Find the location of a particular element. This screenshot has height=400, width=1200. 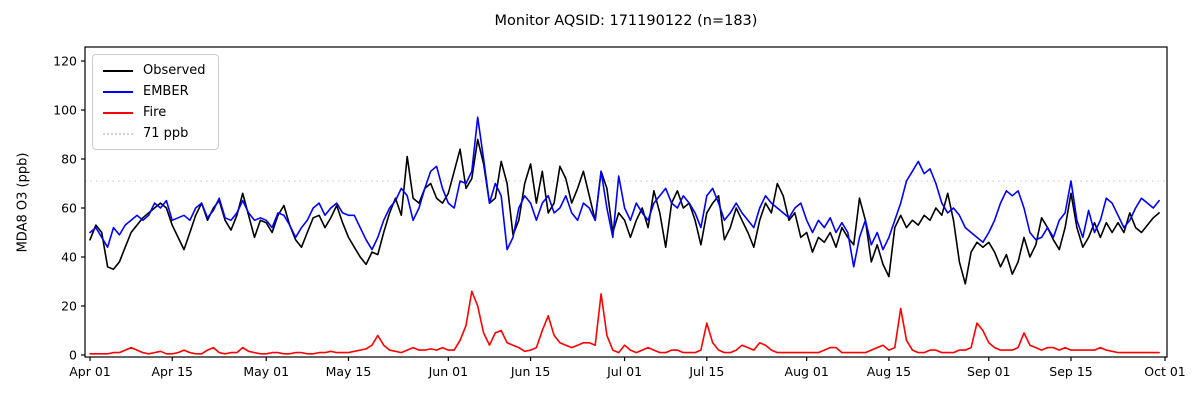

x-tick-label: Aug 15 is located at coordinates (889, 371).